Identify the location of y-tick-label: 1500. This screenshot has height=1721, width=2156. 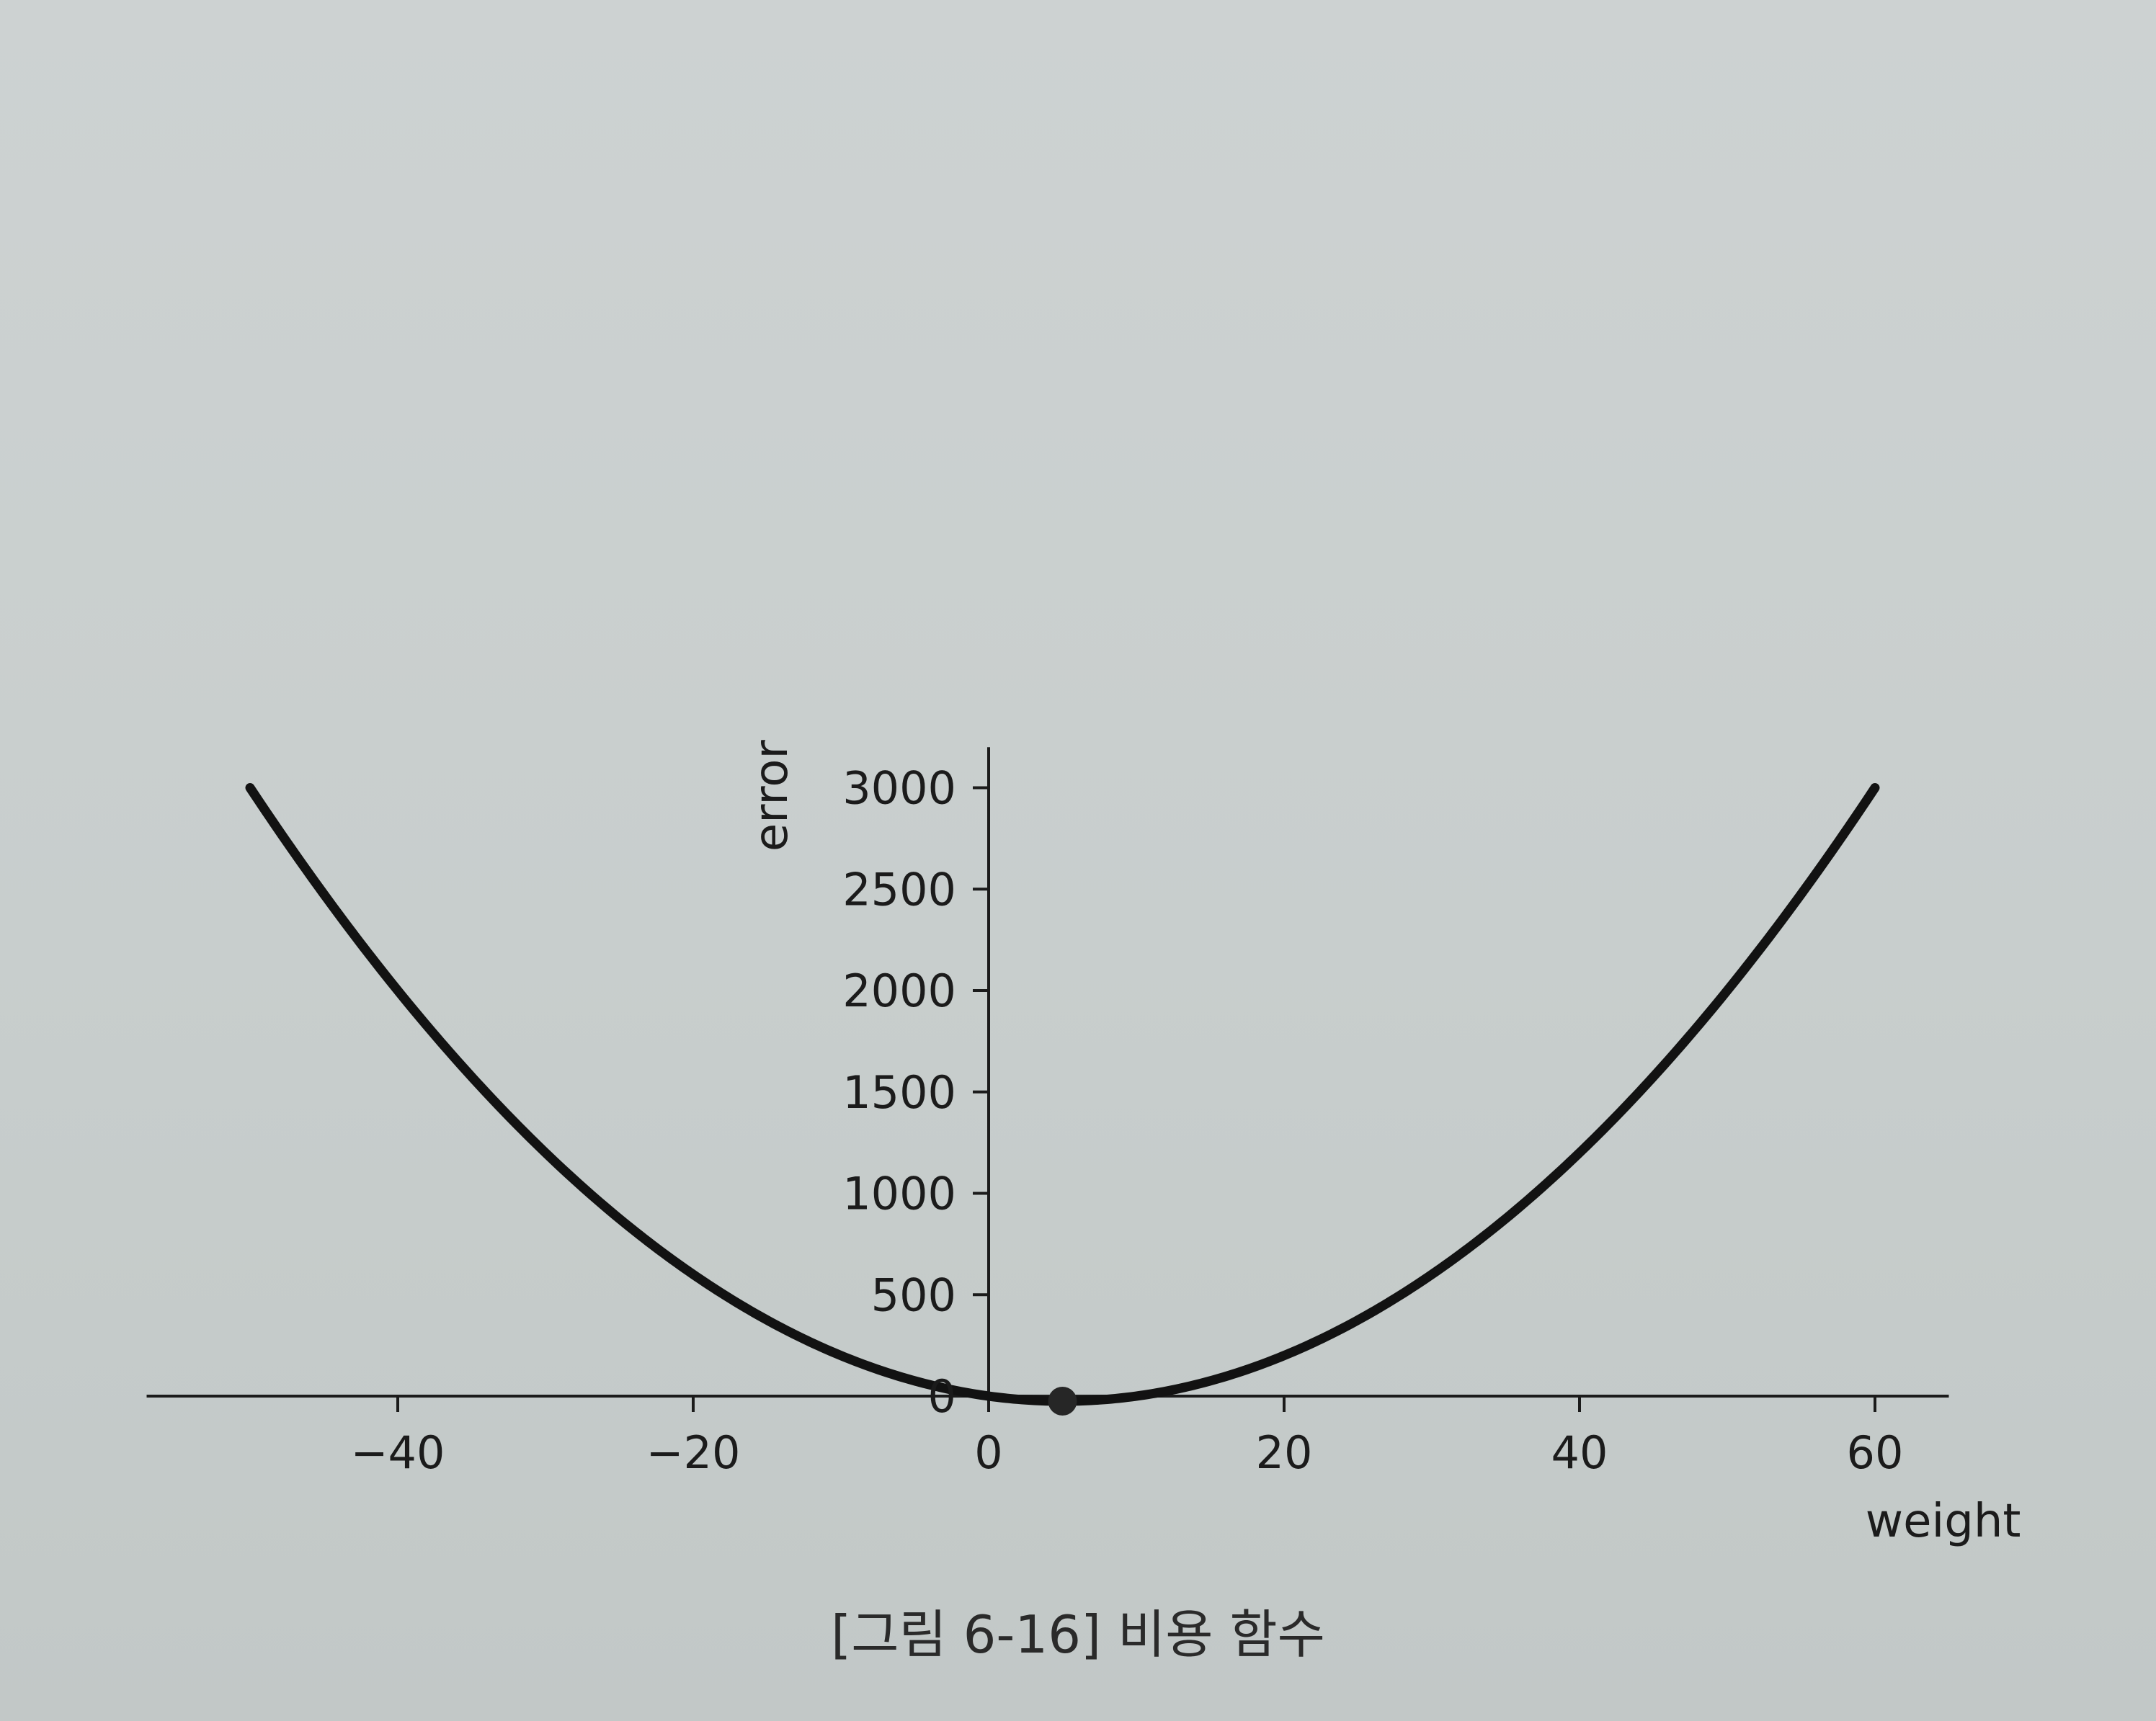
(899, 1092).